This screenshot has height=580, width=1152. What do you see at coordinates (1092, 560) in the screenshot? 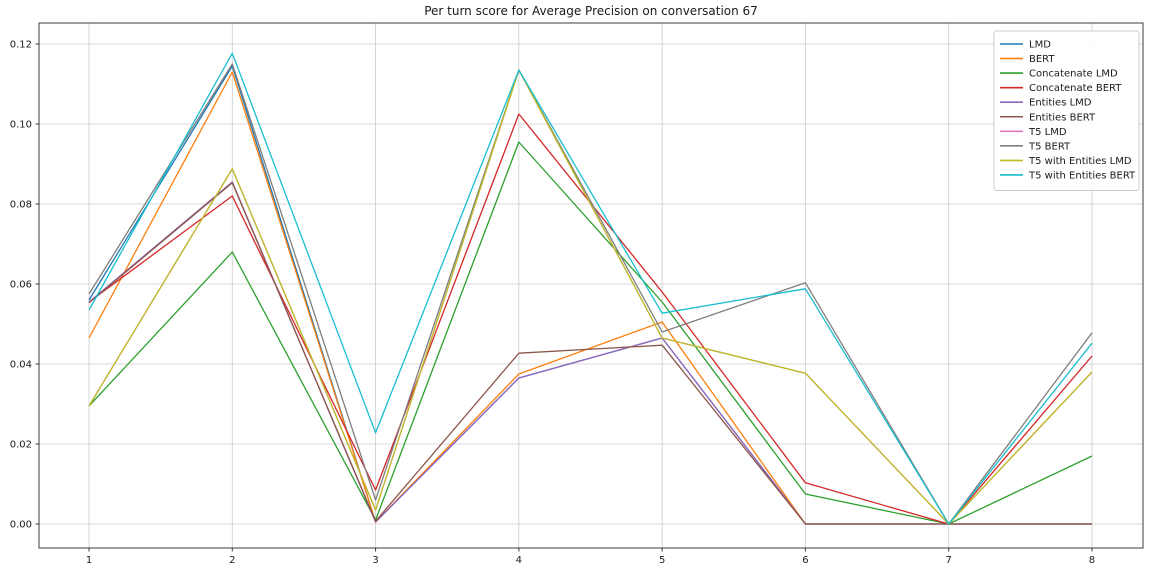
I see `x-tick-label: 8` at bounding box center [1092, 560].